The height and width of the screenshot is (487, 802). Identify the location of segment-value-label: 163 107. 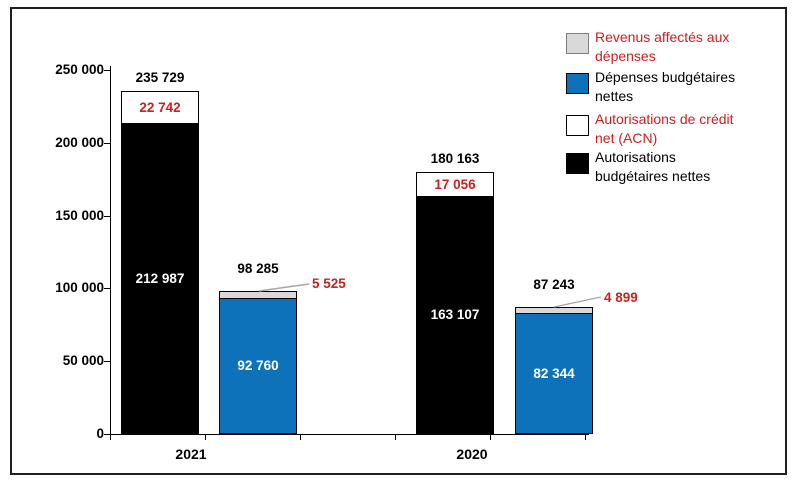
(455, 315).